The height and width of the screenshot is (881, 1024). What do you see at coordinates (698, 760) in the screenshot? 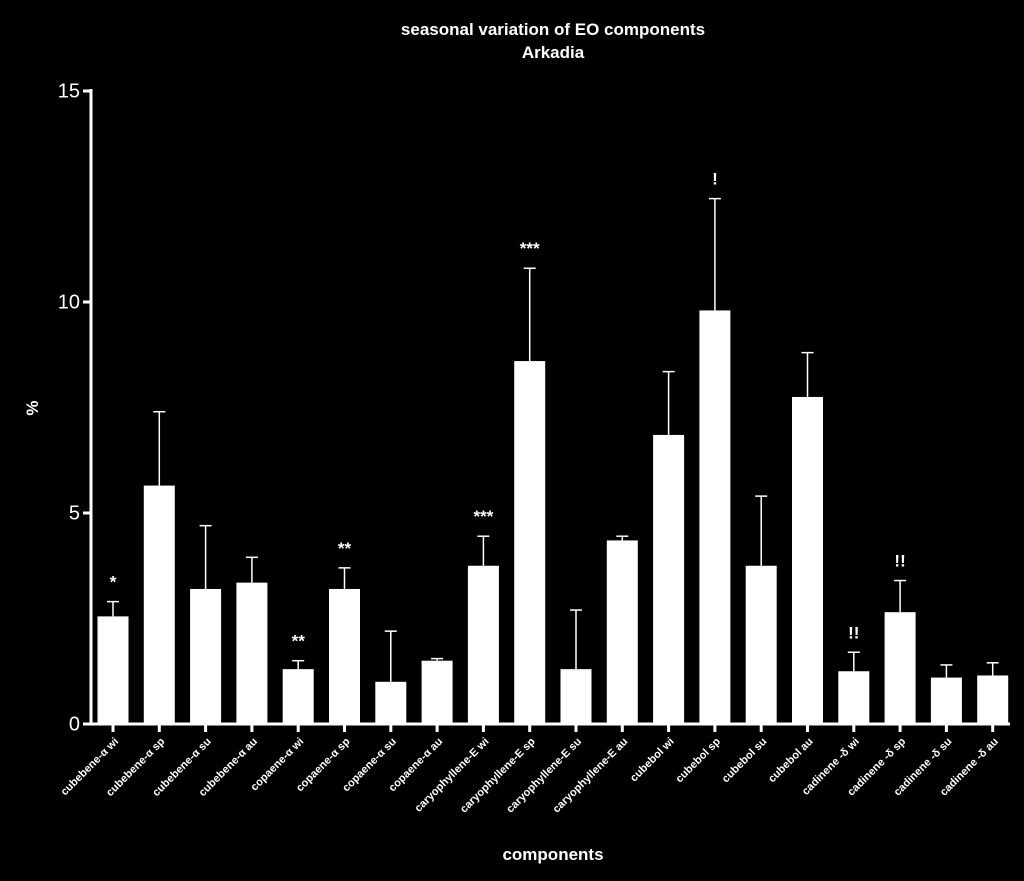
I see `x-tick-label-13: cubebol sp` at bounding box center [698, 760].